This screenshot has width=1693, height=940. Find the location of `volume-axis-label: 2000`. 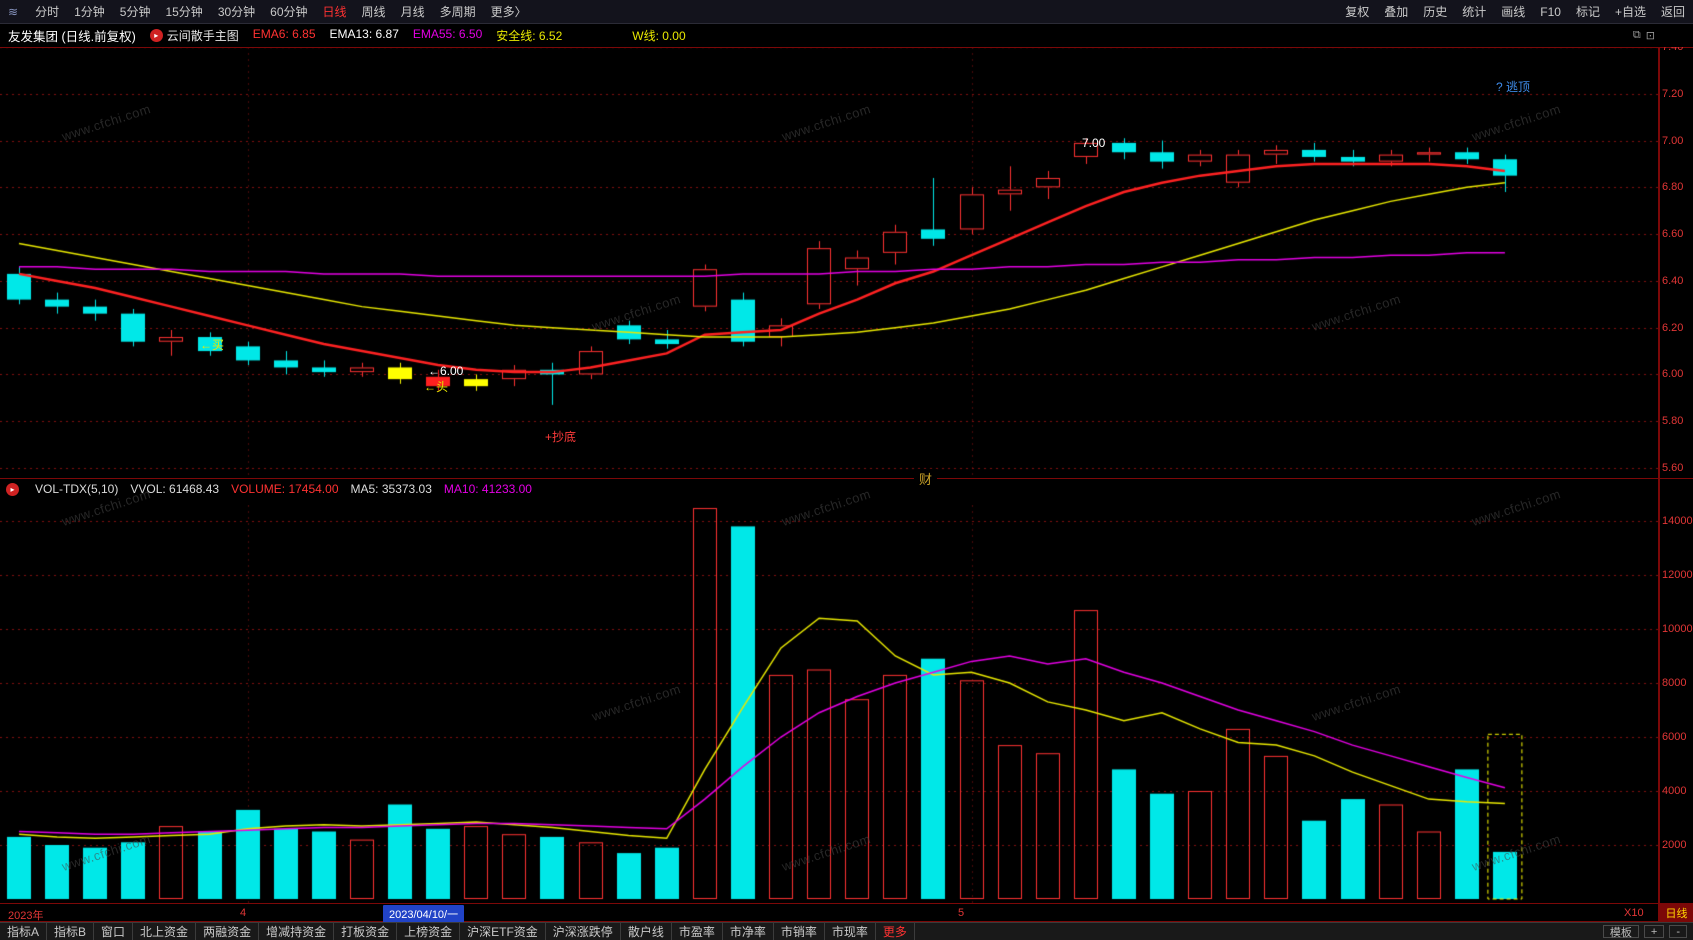

volume-axis-label: 2000 is located at coordinates (1674, 845).